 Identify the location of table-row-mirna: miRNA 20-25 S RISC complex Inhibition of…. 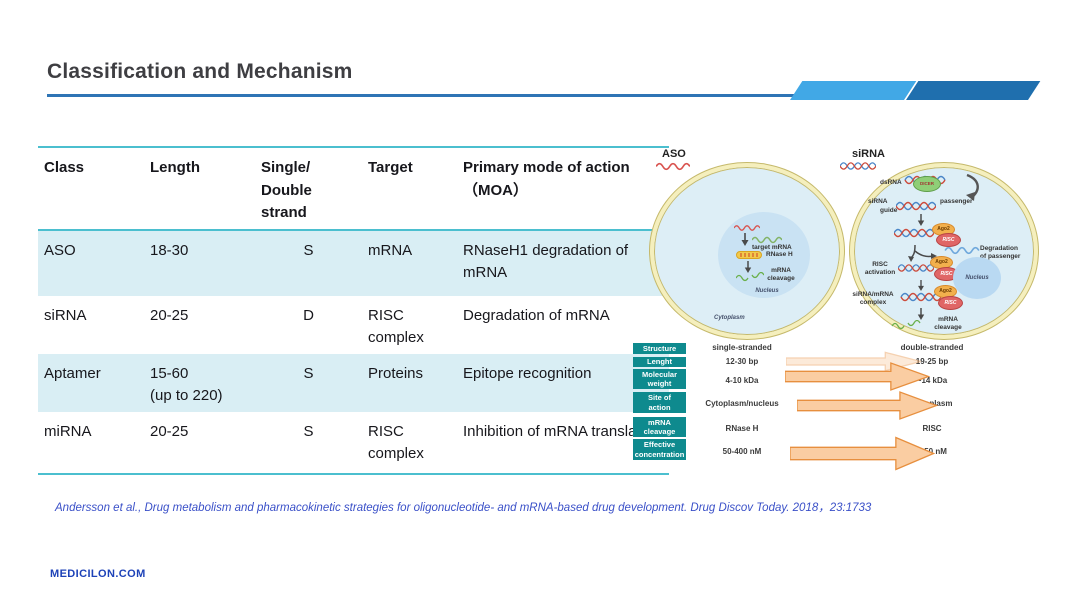
(353, 443).